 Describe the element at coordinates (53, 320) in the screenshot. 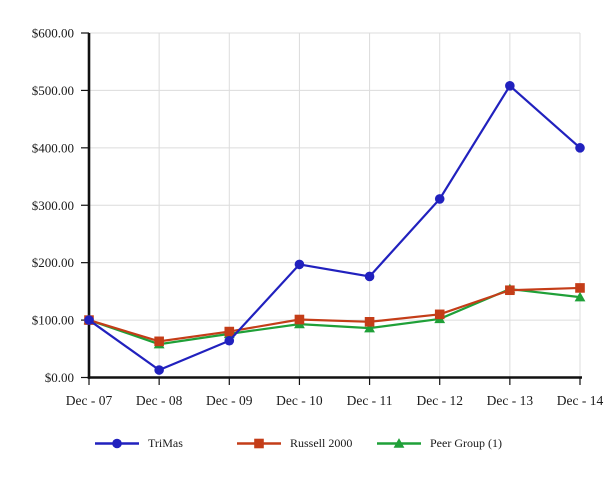

I see `y-tick-label: $100.00` at that location.